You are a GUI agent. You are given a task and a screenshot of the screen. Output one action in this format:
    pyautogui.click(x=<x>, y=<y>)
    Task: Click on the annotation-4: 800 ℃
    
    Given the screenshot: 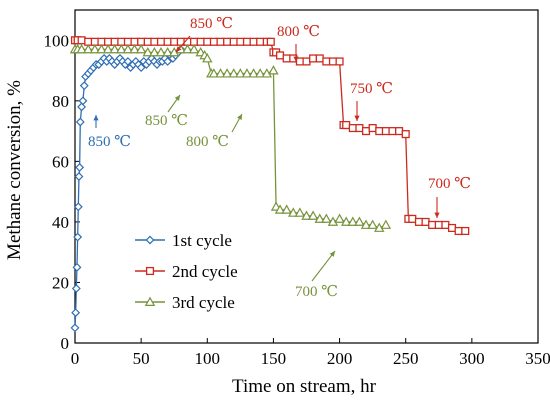 What is the action you would take?
    pyautogui.click(x=298, y=43)
    